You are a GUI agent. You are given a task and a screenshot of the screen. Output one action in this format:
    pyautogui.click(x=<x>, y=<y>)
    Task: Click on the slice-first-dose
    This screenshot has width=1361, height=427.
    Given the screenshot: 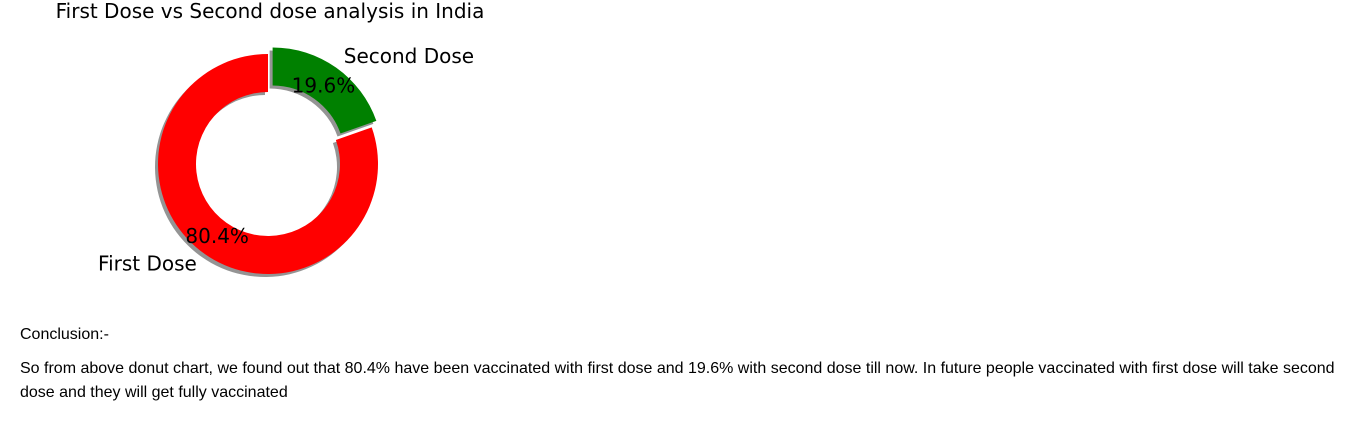 What is the action you would take?
    pyautogui.click(x=268, y=164)
    